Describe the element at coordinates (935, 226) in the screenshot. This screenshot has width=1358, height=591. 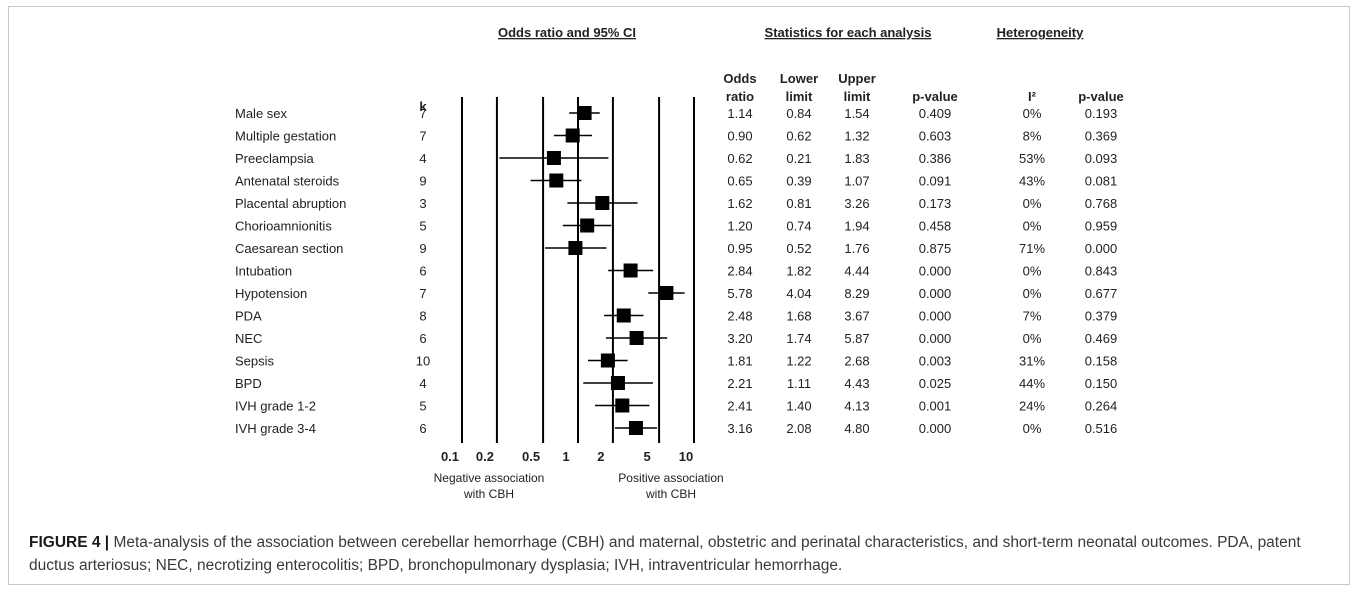
I see `row-pvalue: 0.458` at that location.